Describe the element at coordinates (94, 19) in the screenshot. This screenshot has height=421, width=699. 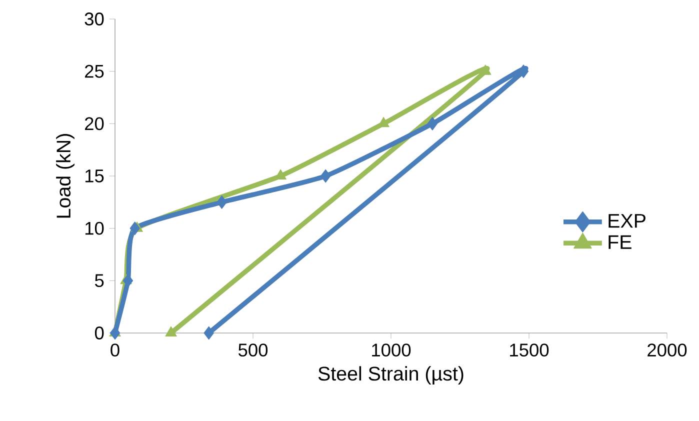
I see `y-tick-label: 30` at that location.